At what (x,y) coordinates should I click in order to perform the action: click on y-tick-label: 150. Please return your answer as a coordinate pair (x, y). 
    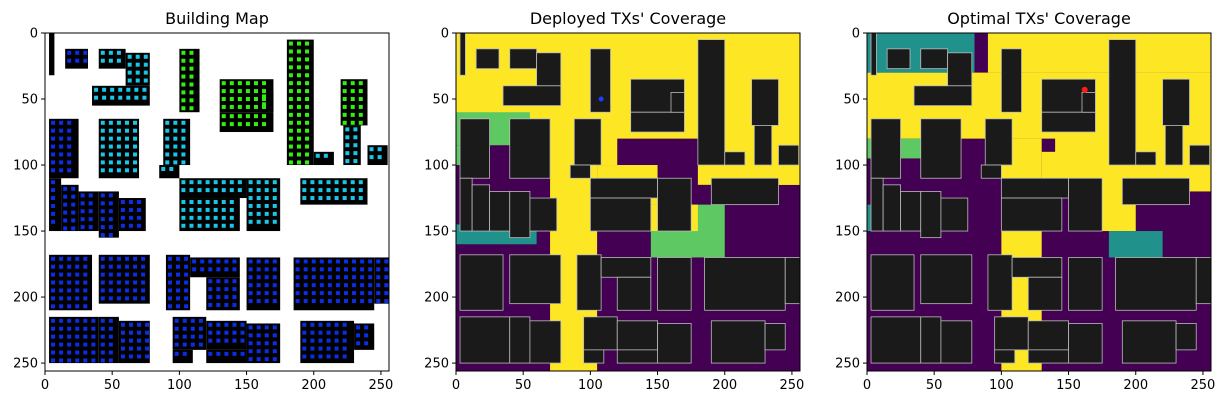
    Looking at the image, I should click on (25, 232).